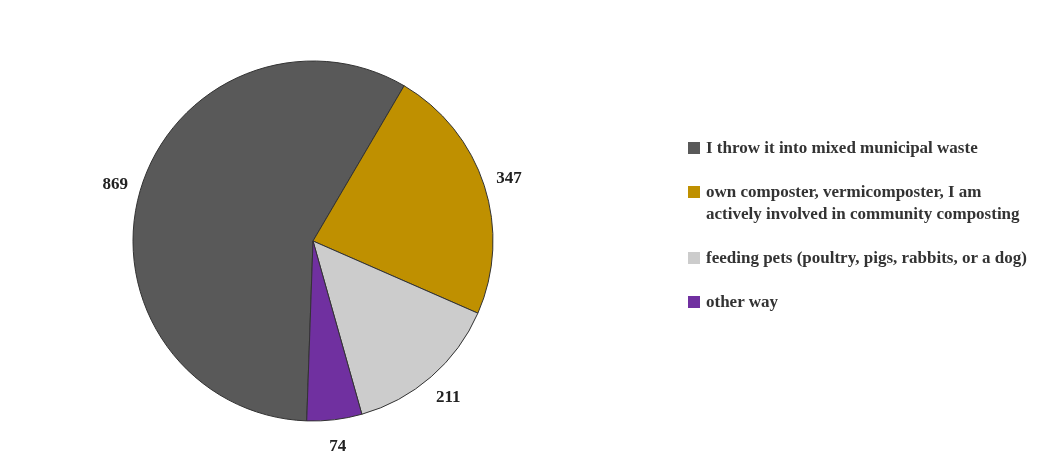 The image size is (1056, 472). Describe the element at coordinates (509, 177) in the screenshot. I see `data-label: 347` at that location.